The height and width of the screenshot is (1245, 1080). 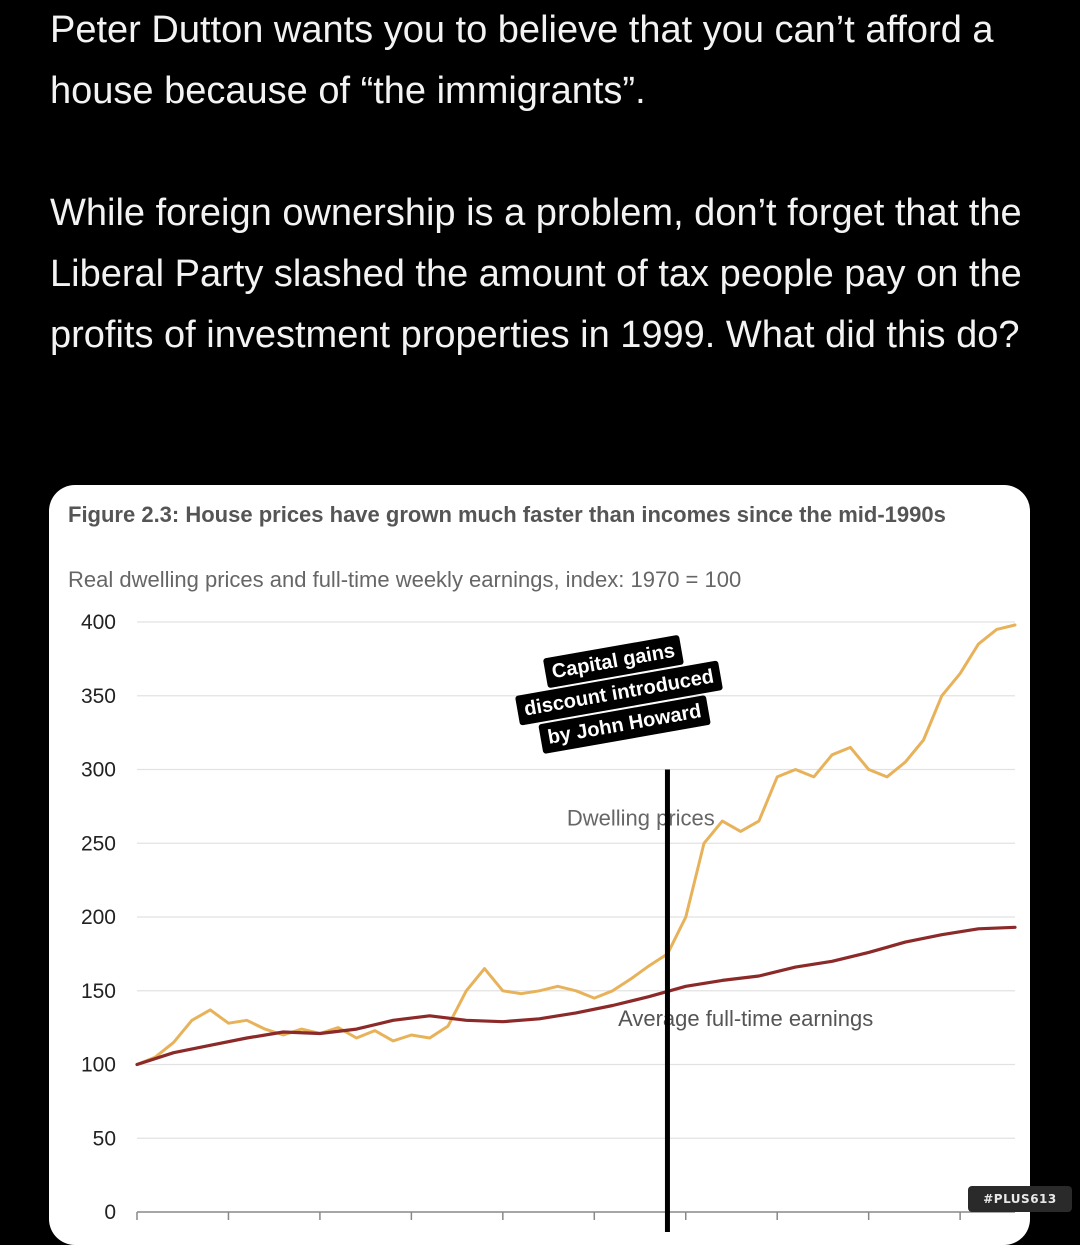 What do you see at coordinates (98, 770) in the screenshot?
I see `y-tick-label: 300` at bounding box center [98, 770].